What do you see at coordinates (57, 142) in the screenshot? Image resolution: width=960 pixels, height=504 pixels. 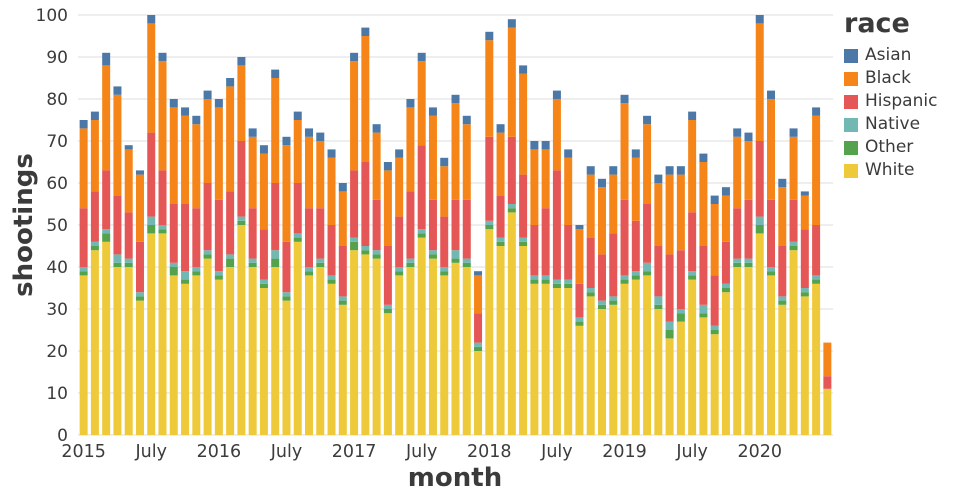 I see `y-tick-label: 70` at bounding box center [57, 142].